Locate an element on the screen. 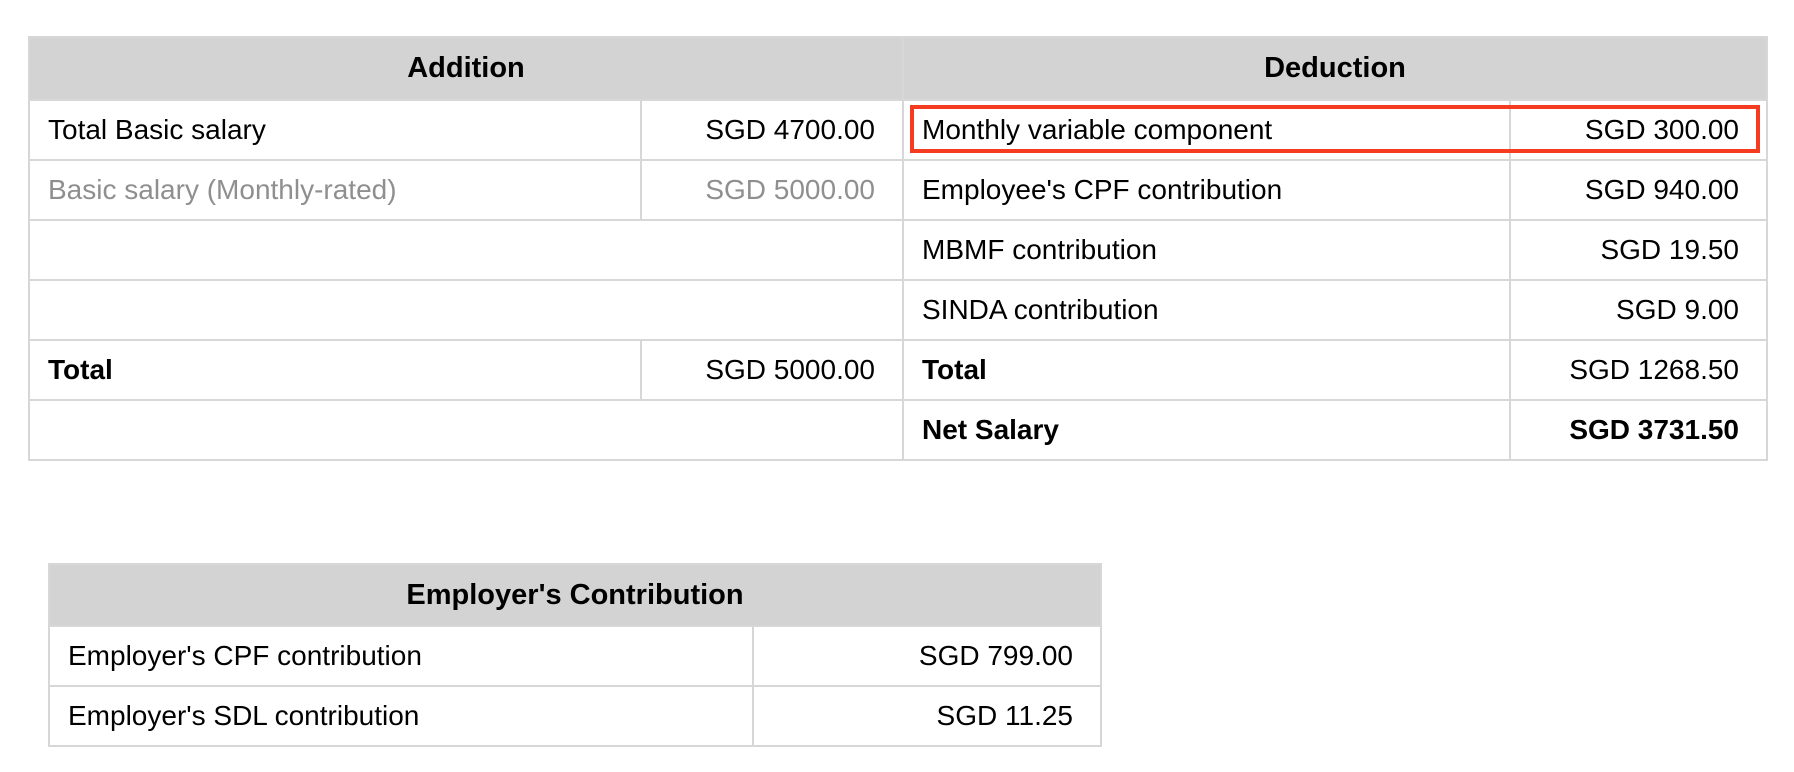 The image size is (1794, 772). deduction-row-amount: SGD 9.00 is located at coordinates (1638, 310).